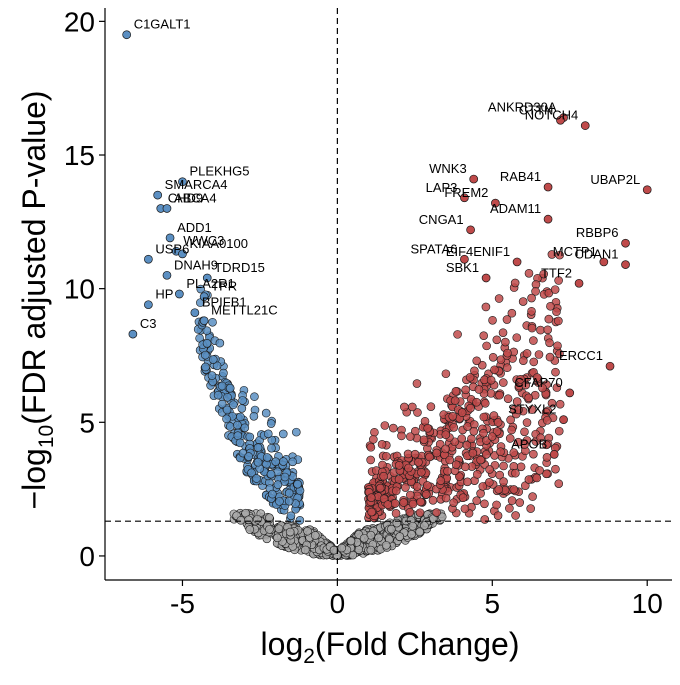 This screenshot has width=680, height=685. Describe the element at coordinates (249, 404) in the screenshot. I see `downregulated-points` at that location.